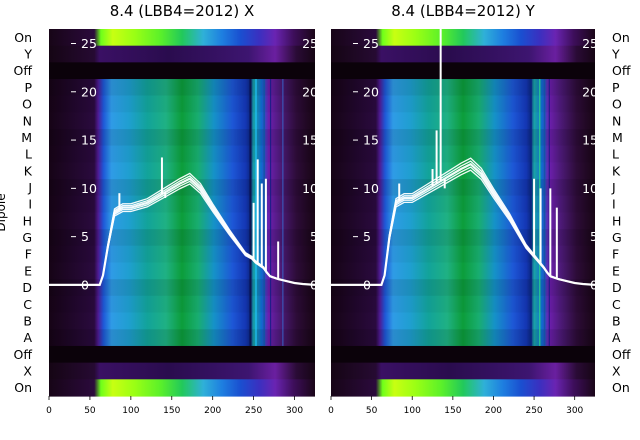 This screenshot has height=440, width=640. What do you see at coordinates (615, 254) in the screenshot?
I see `row-label-f: F` at bounding box center [615, 254].